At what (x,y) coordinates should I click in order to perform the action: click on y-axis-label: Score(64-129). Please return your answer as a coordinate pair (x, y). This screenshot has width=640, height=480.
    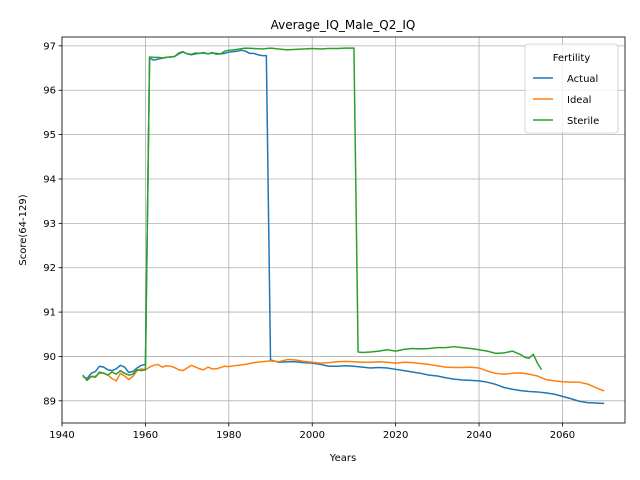
    Looking at the image, I should click on (23, 229).